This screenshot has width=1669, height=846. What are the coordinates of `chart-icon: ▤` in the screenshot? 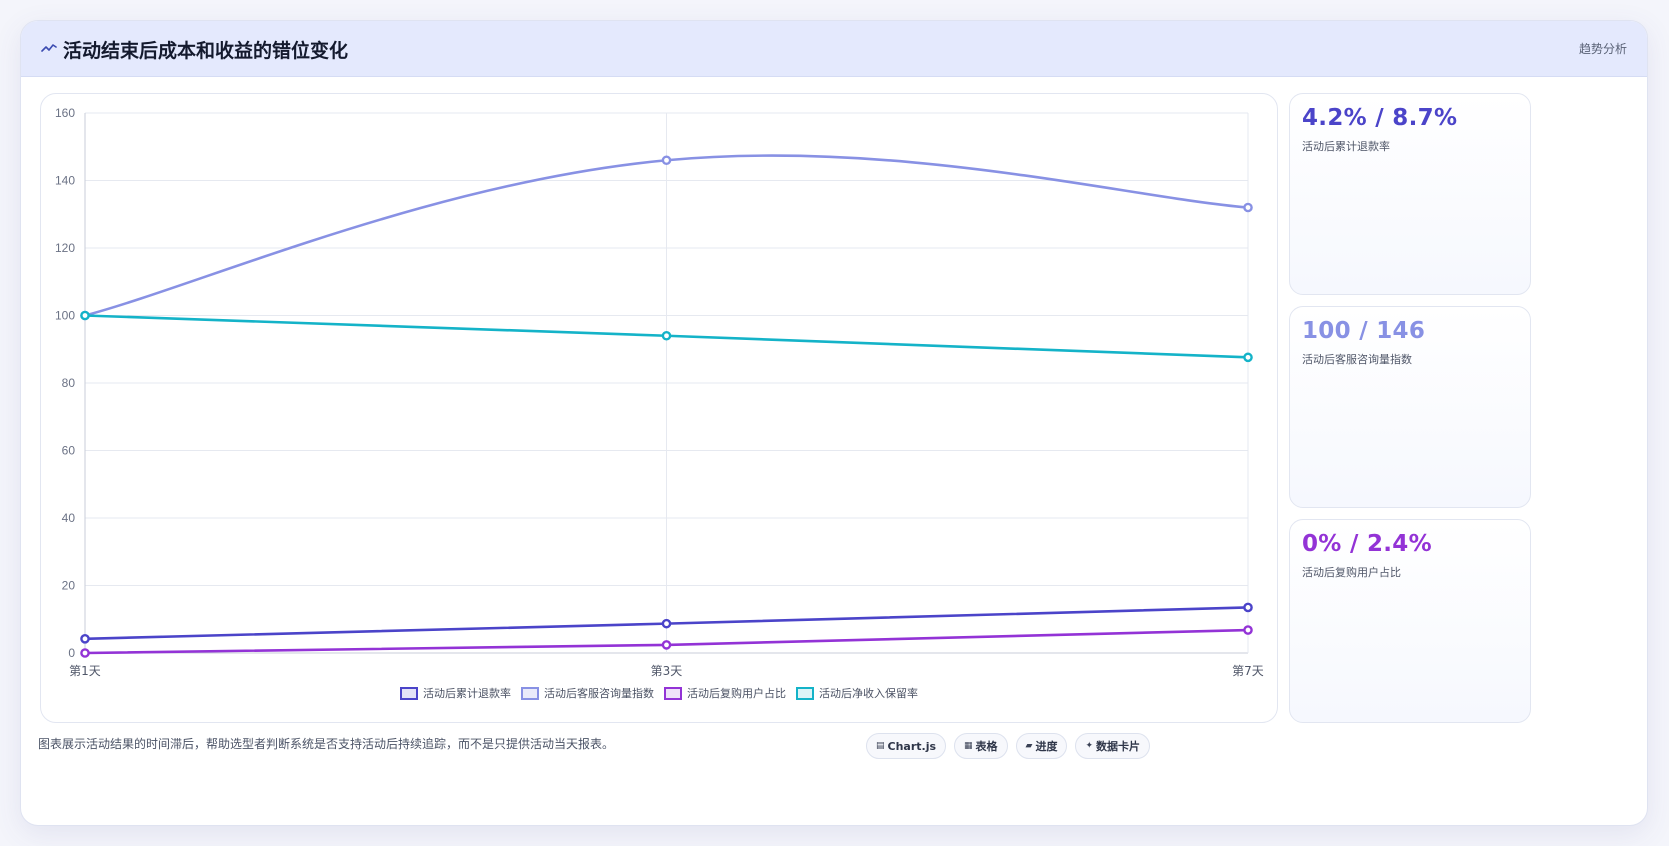 It's located at (880, 746).